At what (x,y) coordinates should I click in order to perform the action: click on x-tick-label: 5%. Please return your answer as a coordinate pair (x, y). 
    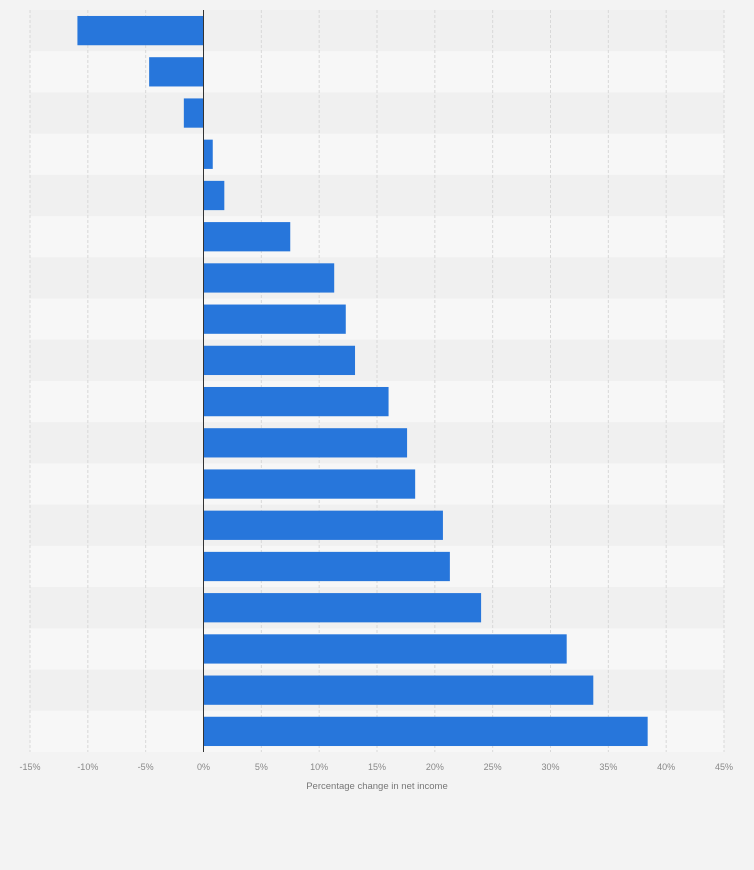
    Looking at the image, I should click on (261, 767).